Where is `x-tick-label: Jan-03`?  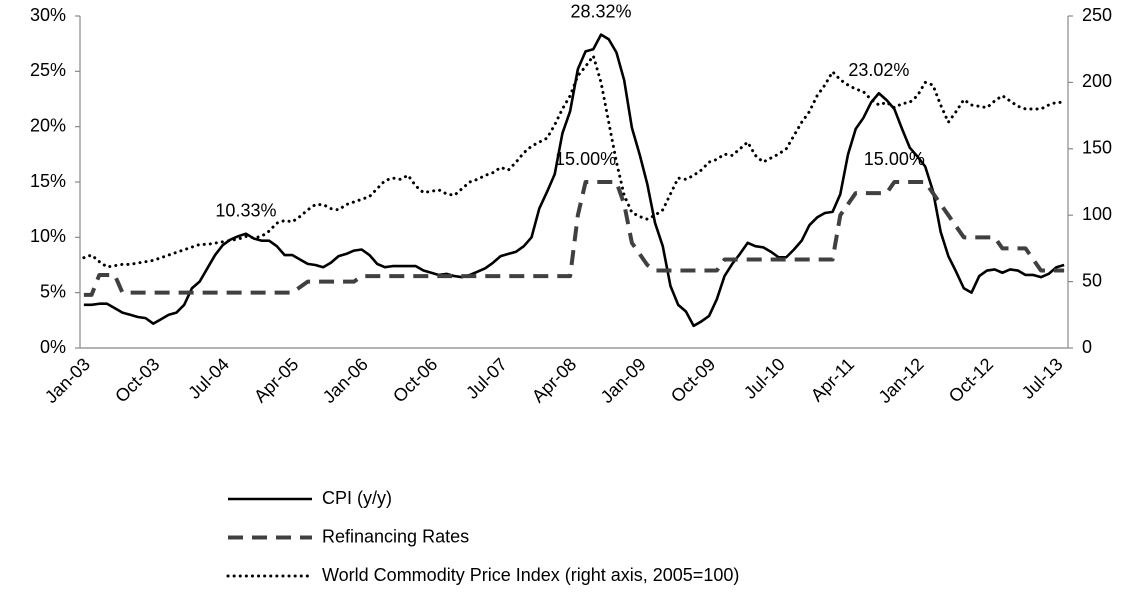 x-tick-label: Jan-03 is located at coordinates (67, 380).